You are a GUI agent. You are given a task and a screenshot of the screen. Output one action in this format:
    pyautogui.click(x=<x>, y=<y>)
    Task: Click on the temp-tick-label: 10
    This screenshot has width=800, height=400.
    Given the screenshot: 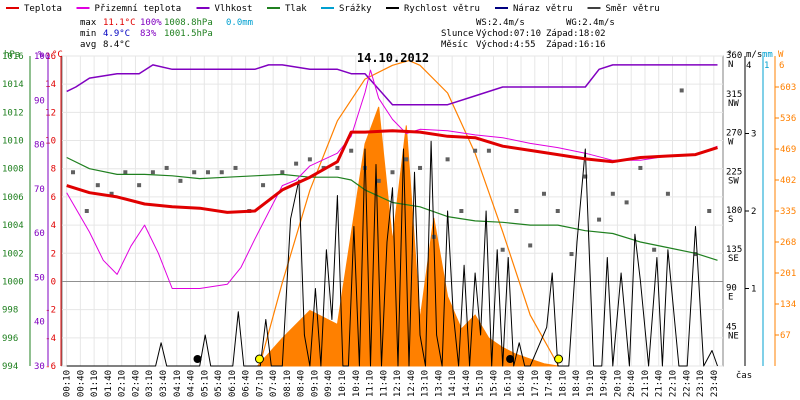 What is the action you would take?
    pyautogui.click(x=50, y=142)
    